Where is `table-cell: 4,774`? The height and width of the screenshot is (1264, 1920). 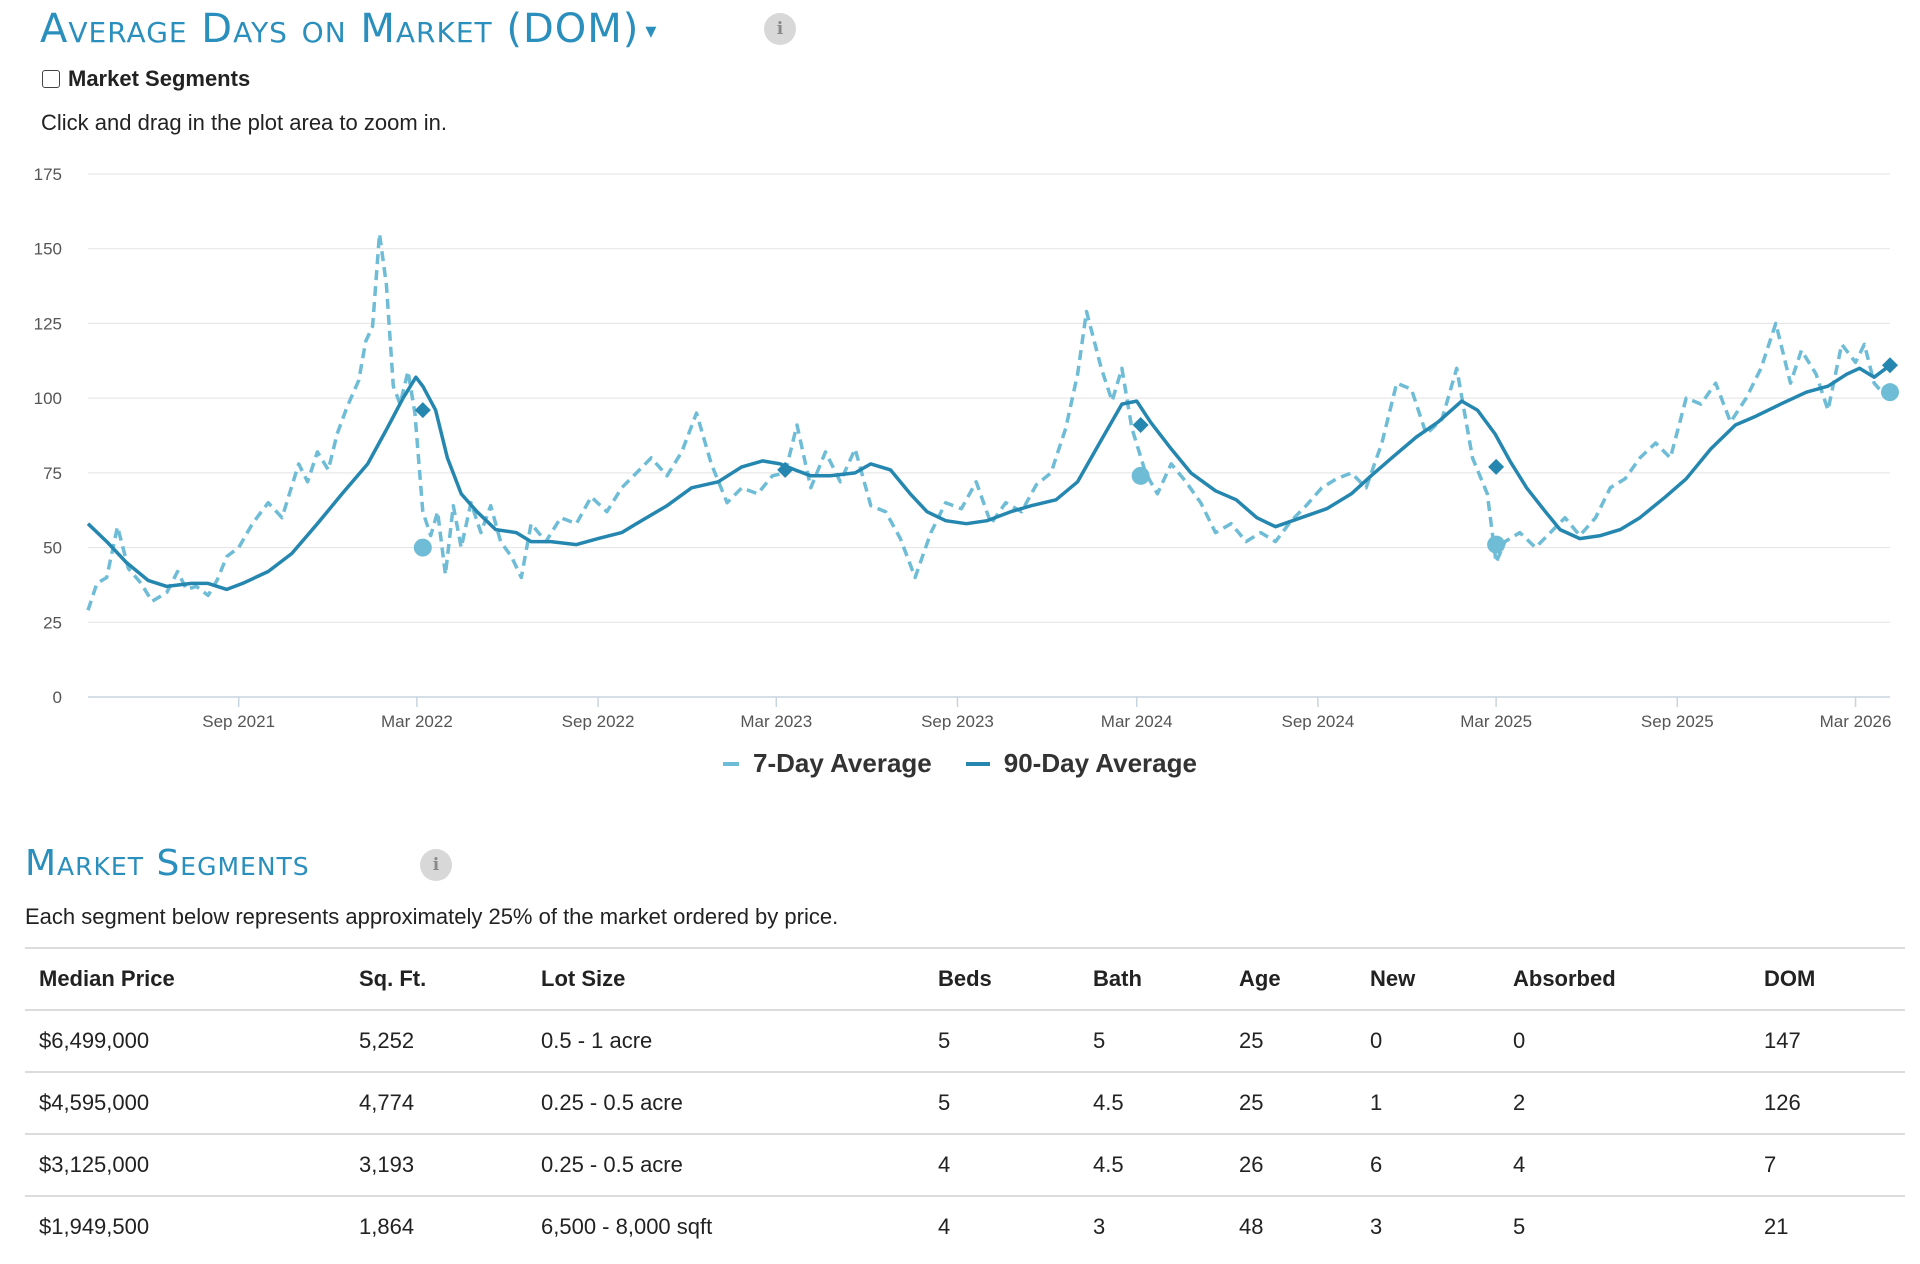 table-cell: 4,774 is located at coordinates (436, 1102).